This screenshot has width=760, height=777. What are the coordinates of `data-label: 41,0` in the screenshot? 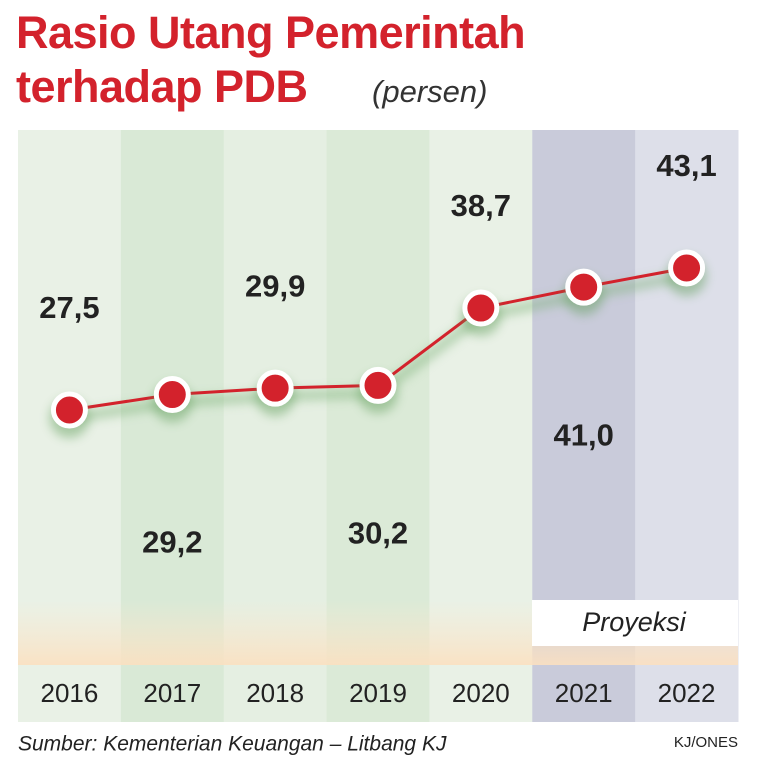 It's located at (584, 434).